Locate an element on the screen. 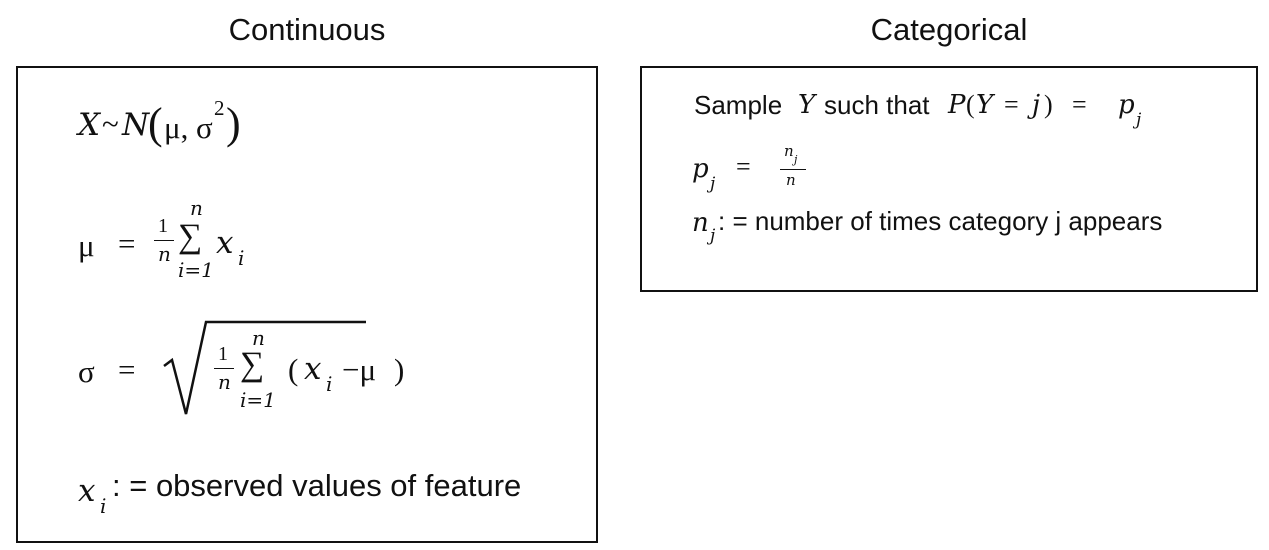 The width and height of the screenshot is (1269, 550). sum-upper-limit: n is located at coordinates (196, 208).